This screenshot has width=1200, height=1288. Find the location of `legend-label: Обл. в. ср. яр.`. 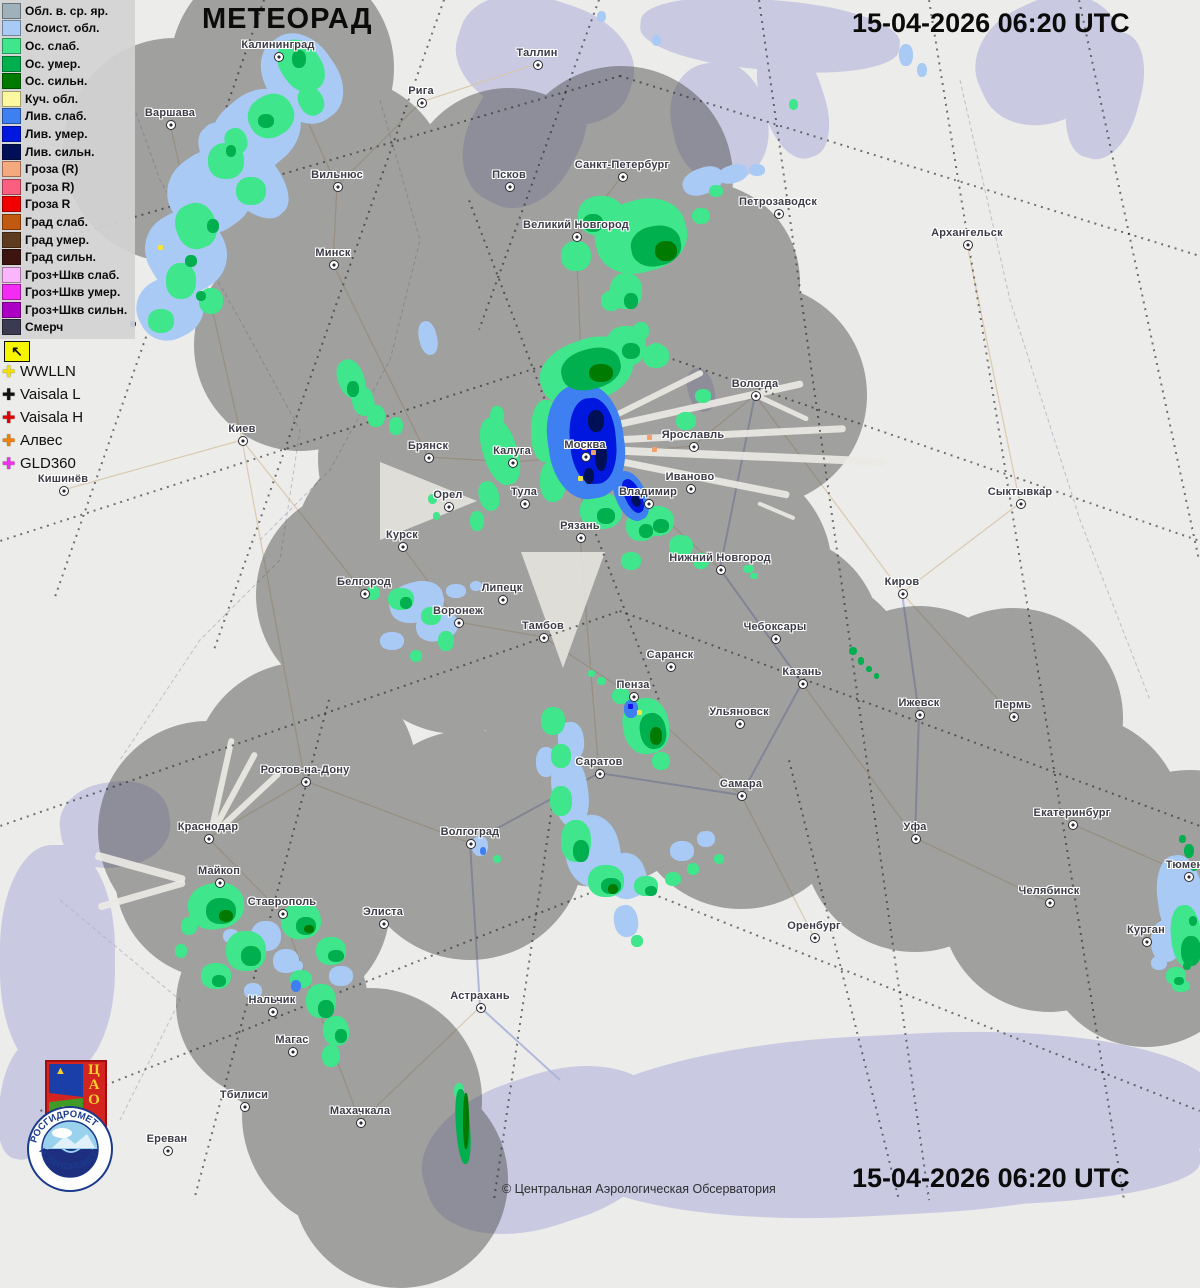

legend-label: Обл. в. ср. яр. is located at coordinates (67, 10).